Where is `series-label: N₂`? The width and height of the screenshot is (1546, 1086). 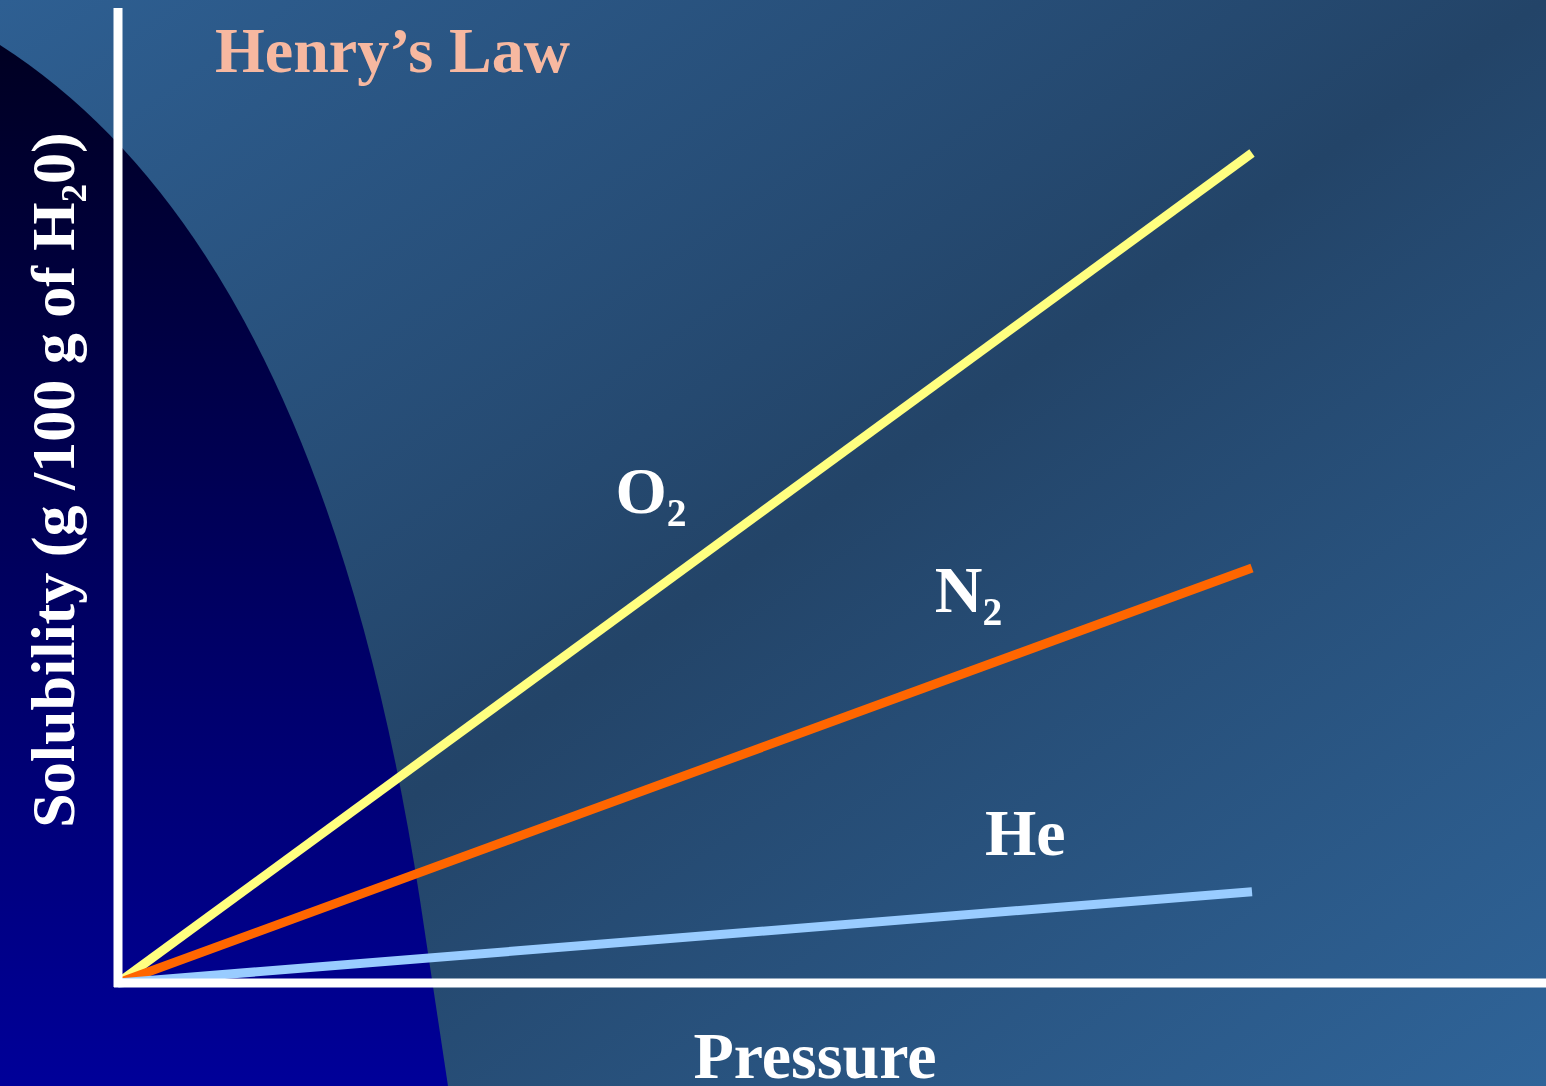
series-label: N₂ is located at coordinates (968, 589).